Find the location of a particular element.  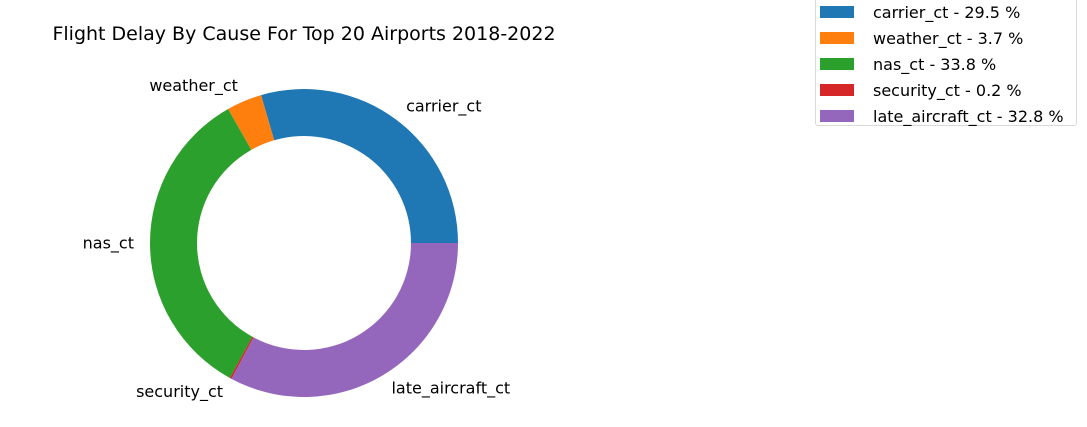

legend-label: carrier_ct - 29.5 % is located at coordinates (947, 12).